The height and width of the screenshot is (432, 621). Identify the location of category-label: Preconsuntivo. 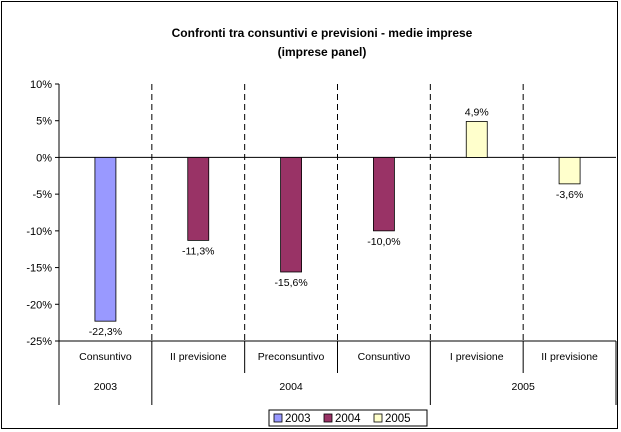
(291, 357).